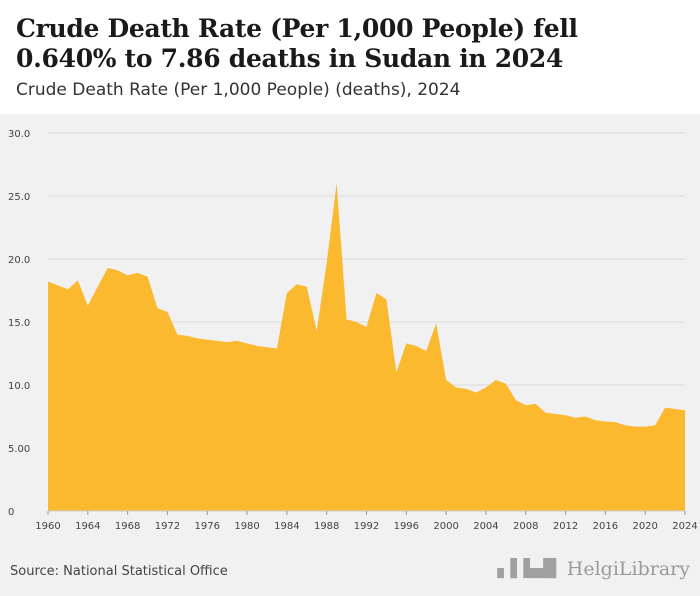 The height and width of the screenshot is (596, 700). I want to click on logo-text: HelgiLibrary, so click(628, 569).